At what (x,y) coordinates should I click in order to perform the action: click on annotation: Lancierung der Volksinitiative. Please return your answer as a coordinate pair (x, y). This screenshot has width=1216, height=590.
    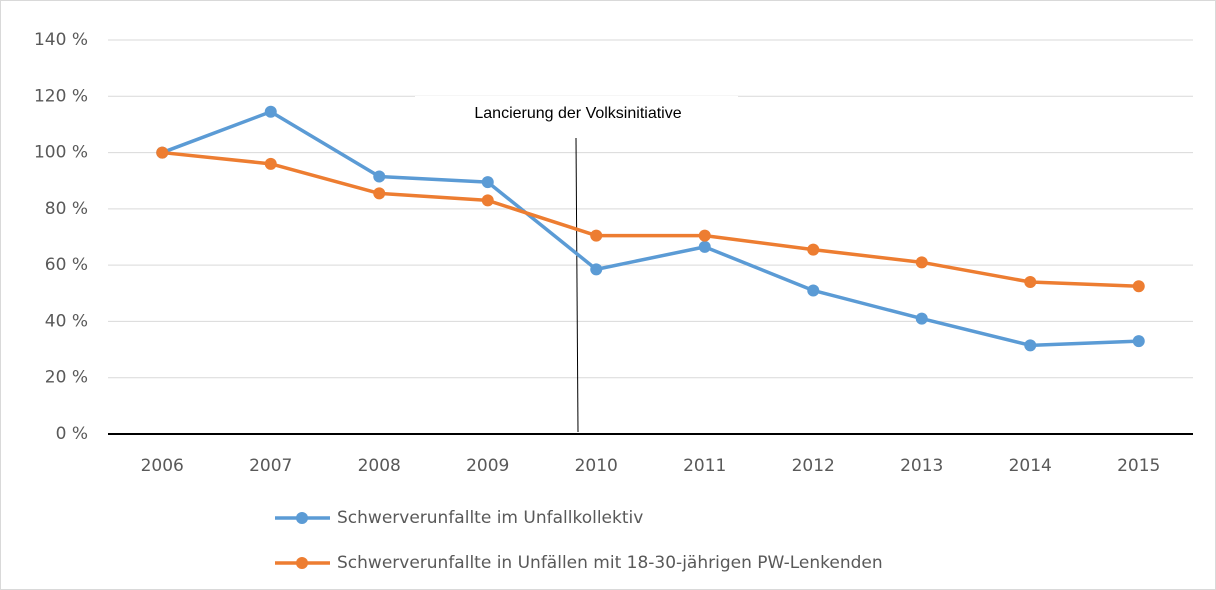
    Looking at the image, I should click on (577, 113).